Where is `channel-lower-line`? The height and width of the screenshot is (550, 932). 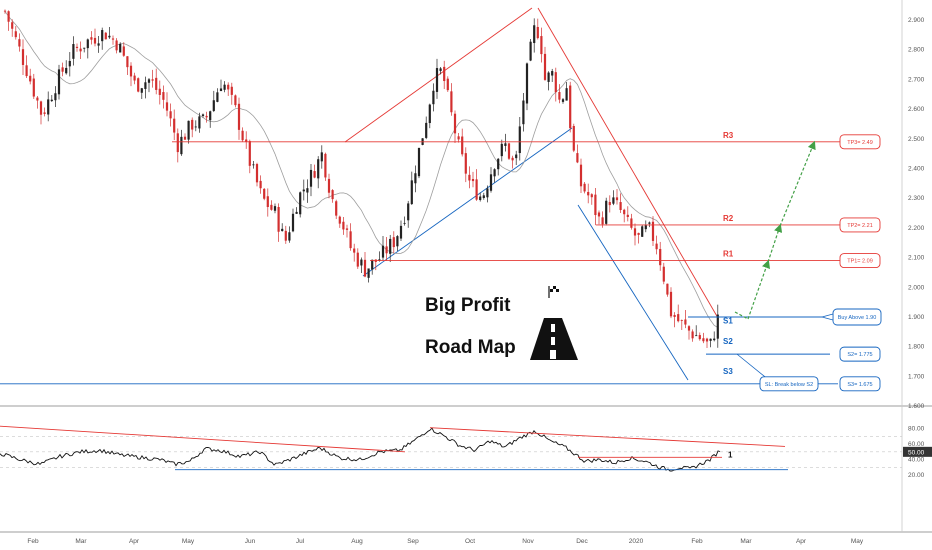 channel-lower-line is located at coordinates (467, 202).